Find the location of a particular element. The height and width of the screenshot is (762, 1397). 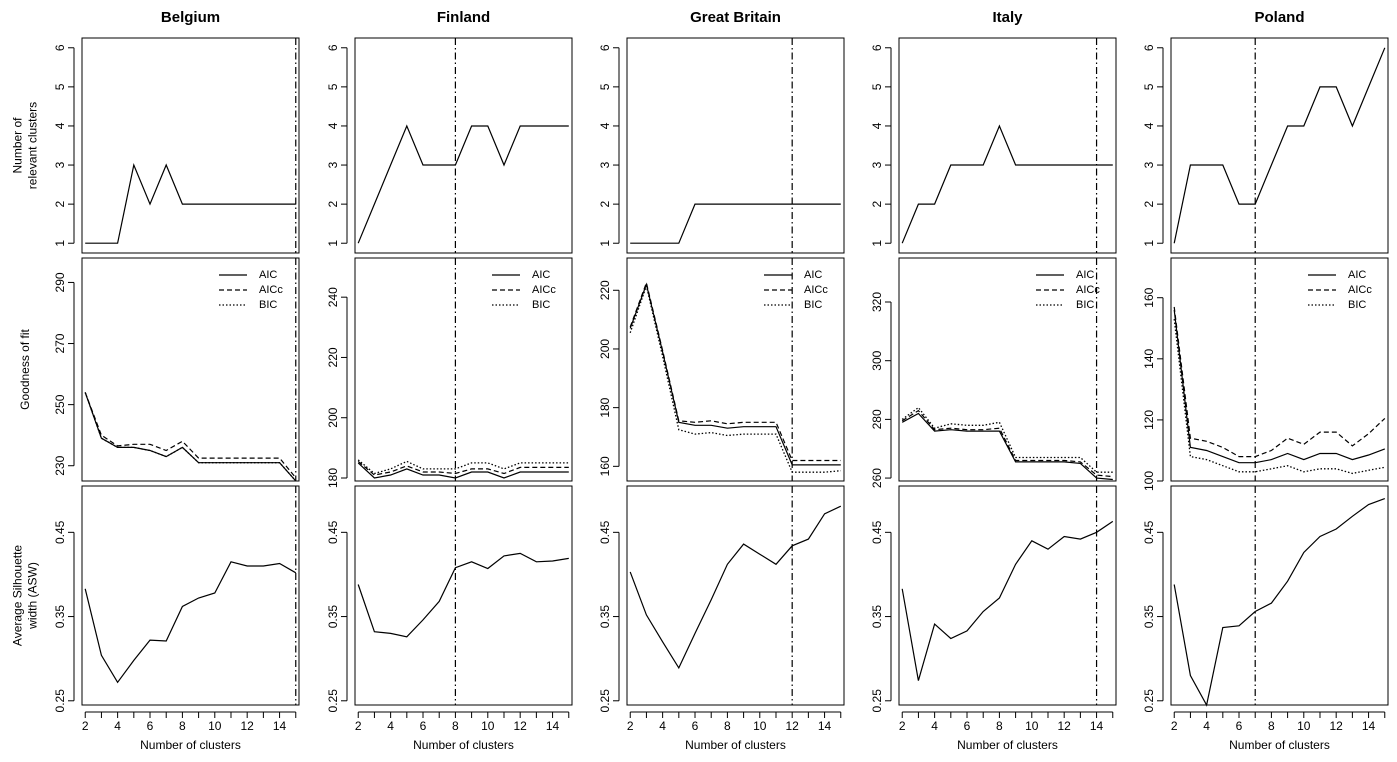

great-britain-title: Great Britain is located at coordinates (735, 17).